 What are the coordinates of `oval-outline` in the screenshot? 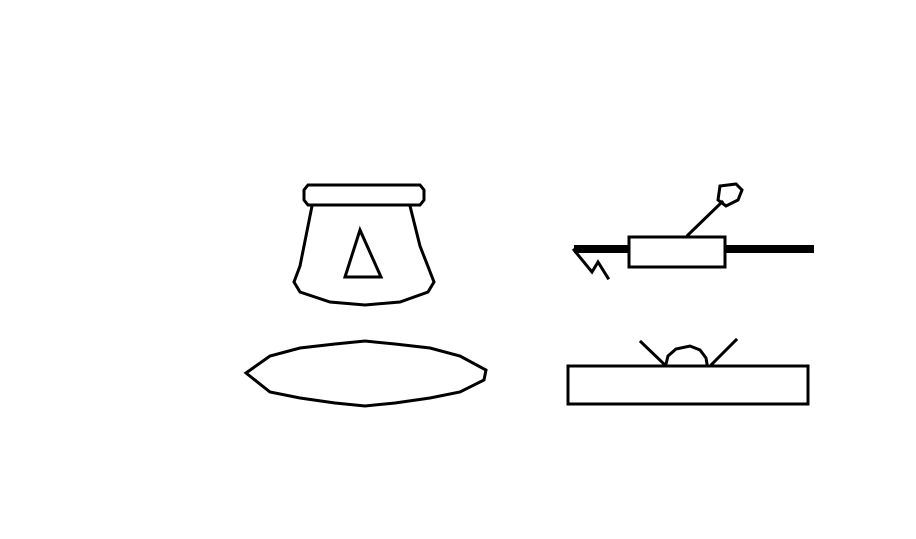 It's located at (365, 373).